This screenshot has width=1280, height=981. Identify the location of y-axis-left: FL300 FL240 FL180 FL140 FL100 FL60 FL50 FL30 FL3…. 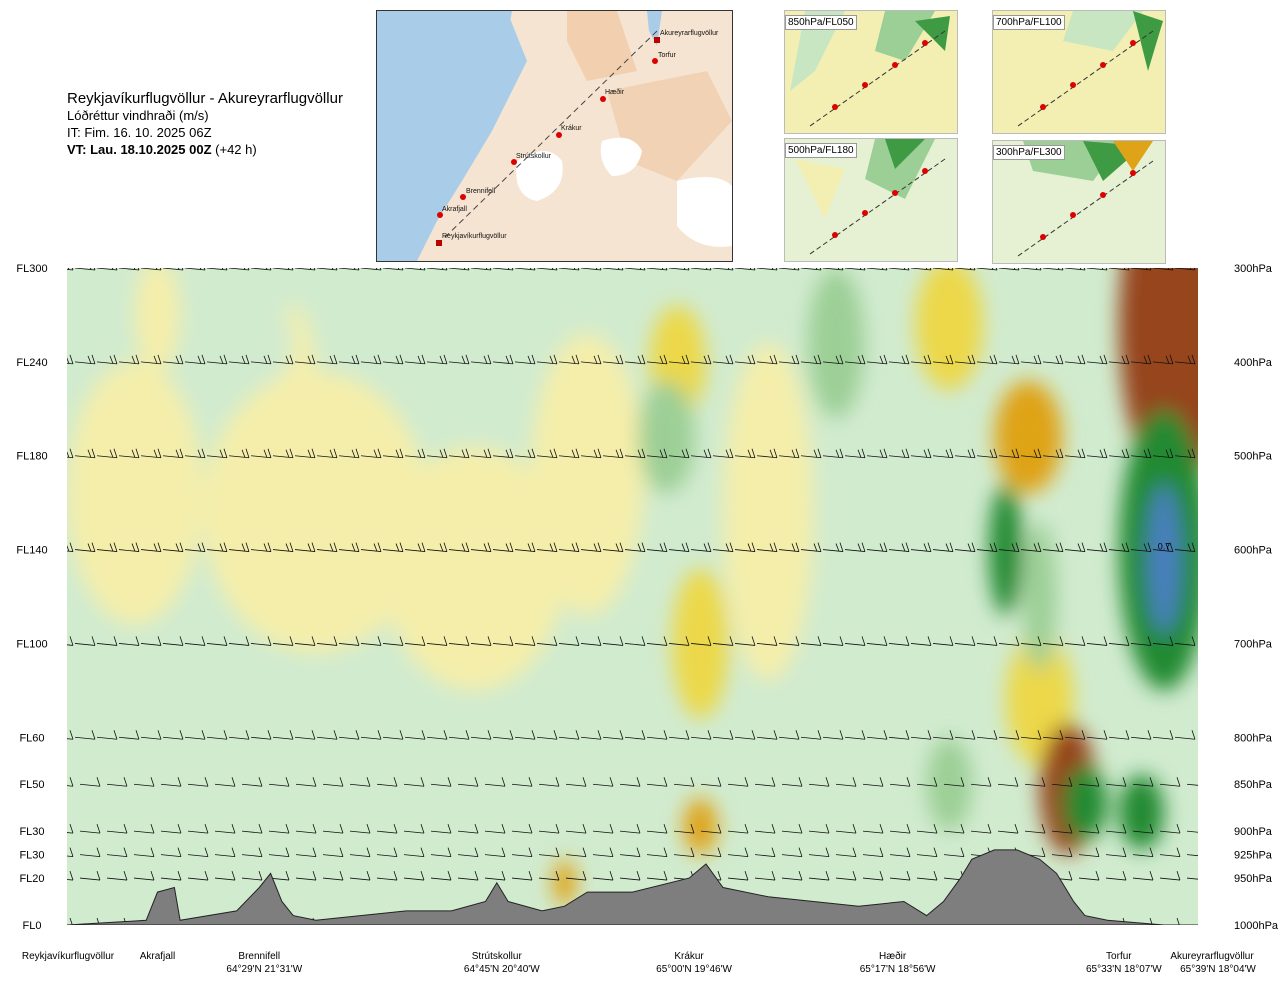
(31, 597).